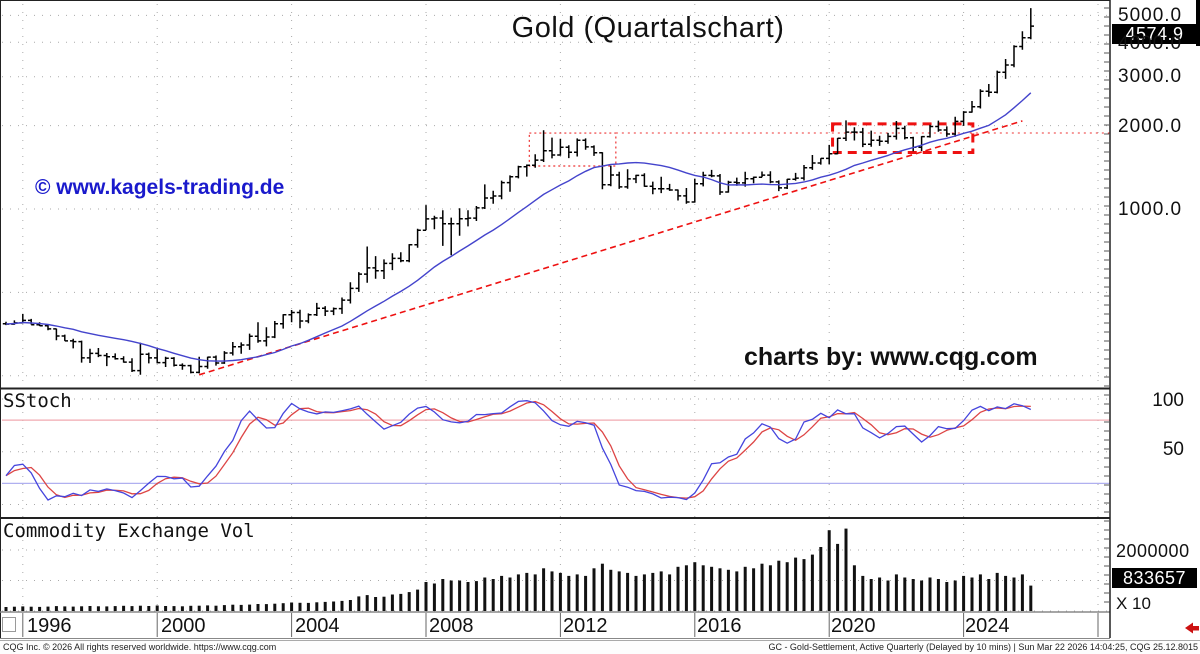 This screenshot has height=654, width=1200. I want to click on chart-title: Gold (Quartalschart), so click(648, 28).